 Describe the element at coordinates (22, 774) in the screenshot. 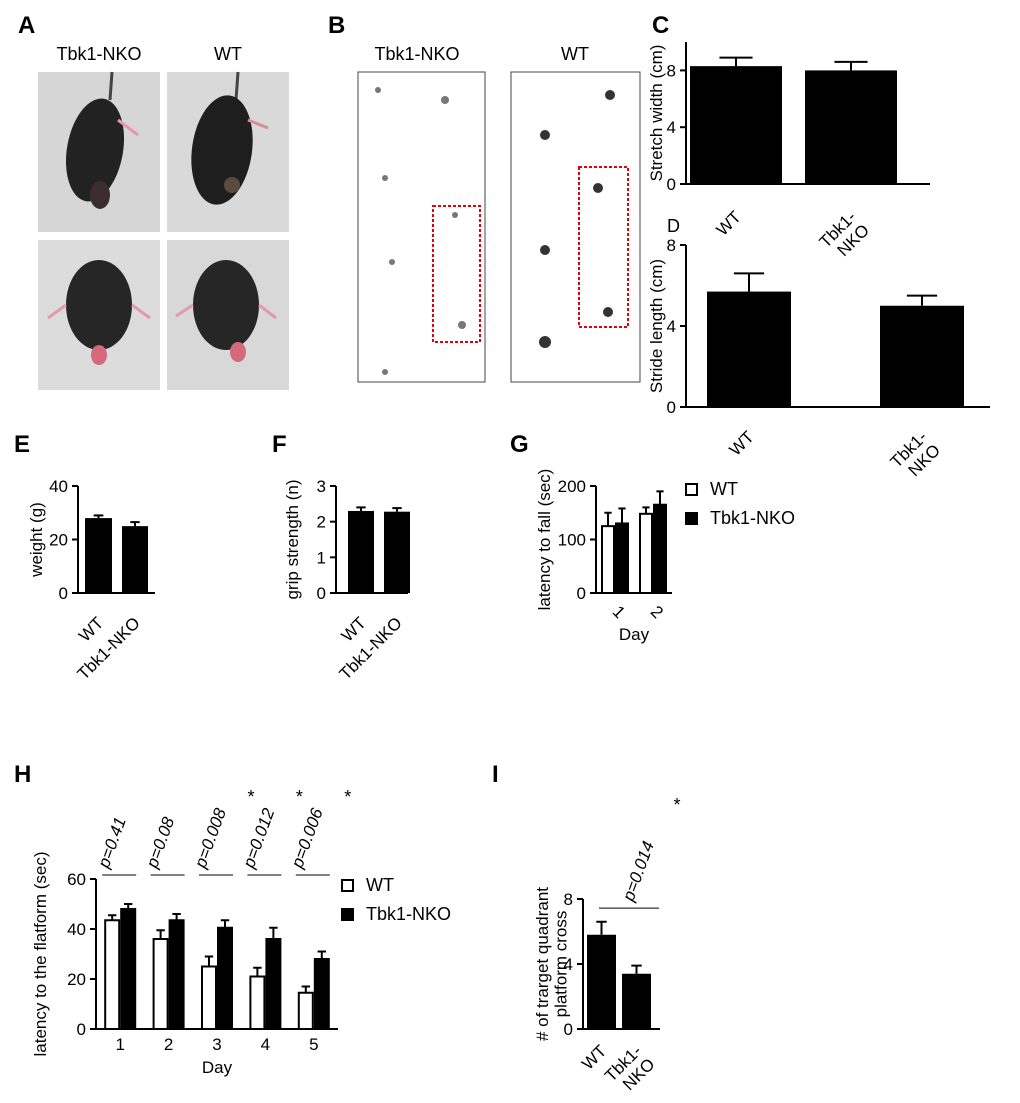

I see `panel-letter-h: H` at that location.